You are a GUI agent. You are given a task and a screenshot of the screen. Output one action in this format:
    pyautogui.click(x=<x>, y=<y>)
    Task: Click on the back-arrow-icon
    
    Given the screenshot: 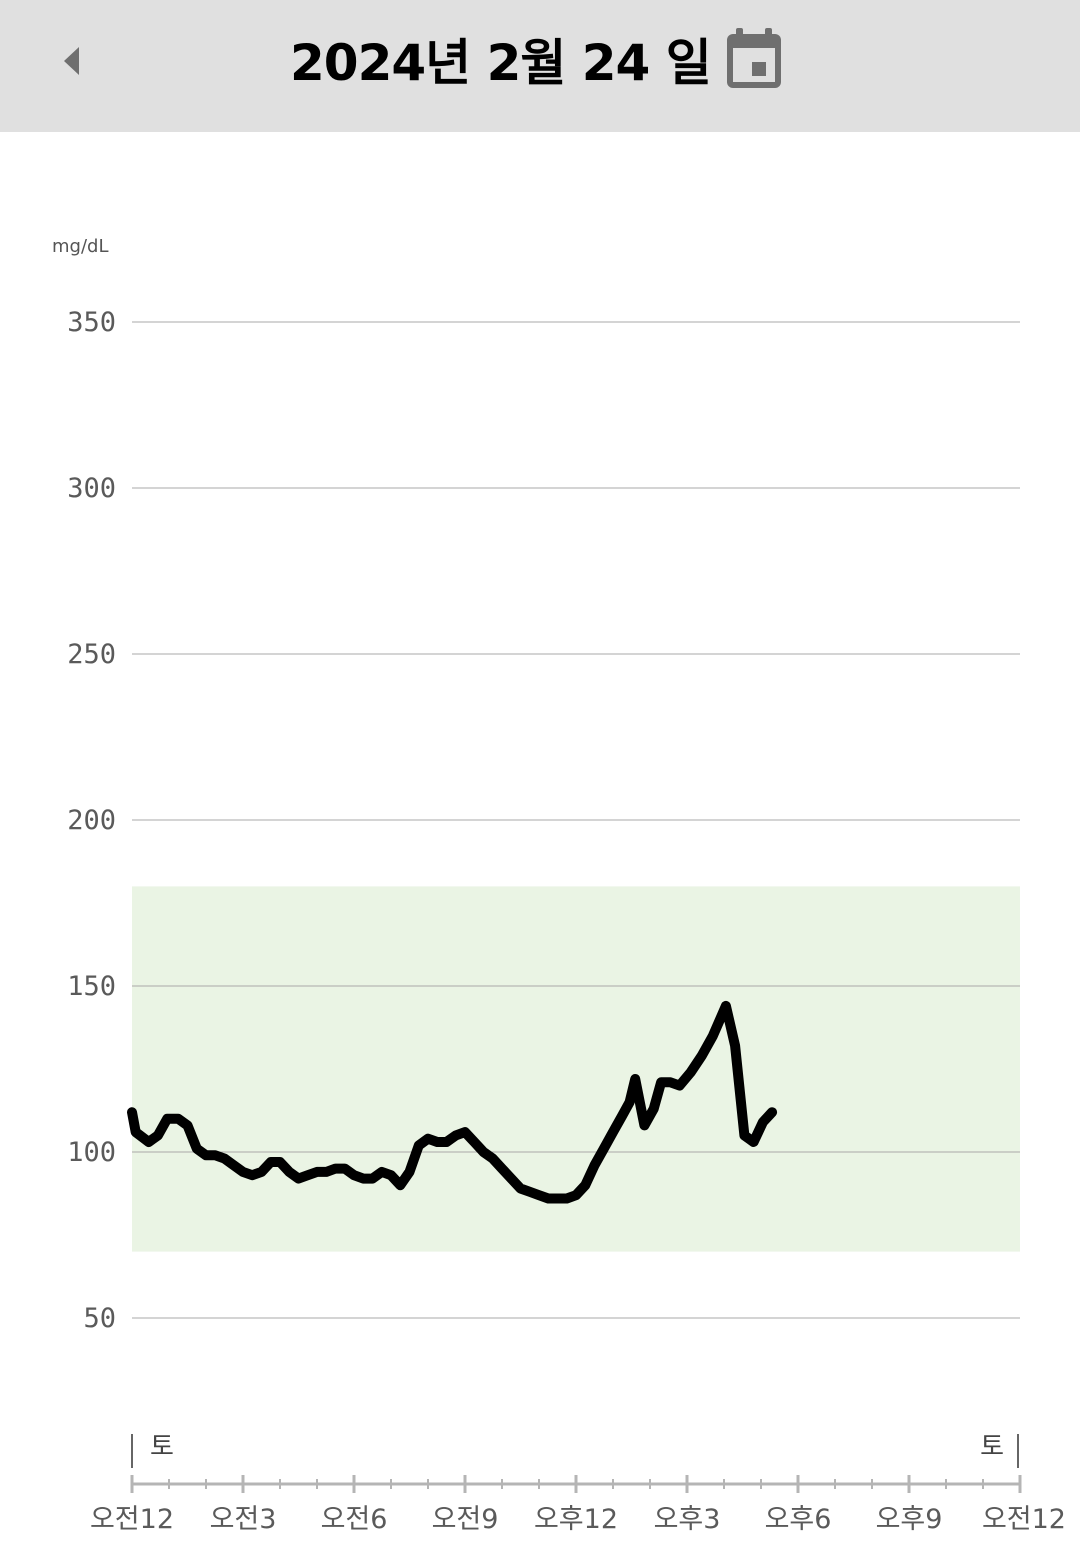 What is the action you would take?
    pyautogui.click(x=71, y=61)
    